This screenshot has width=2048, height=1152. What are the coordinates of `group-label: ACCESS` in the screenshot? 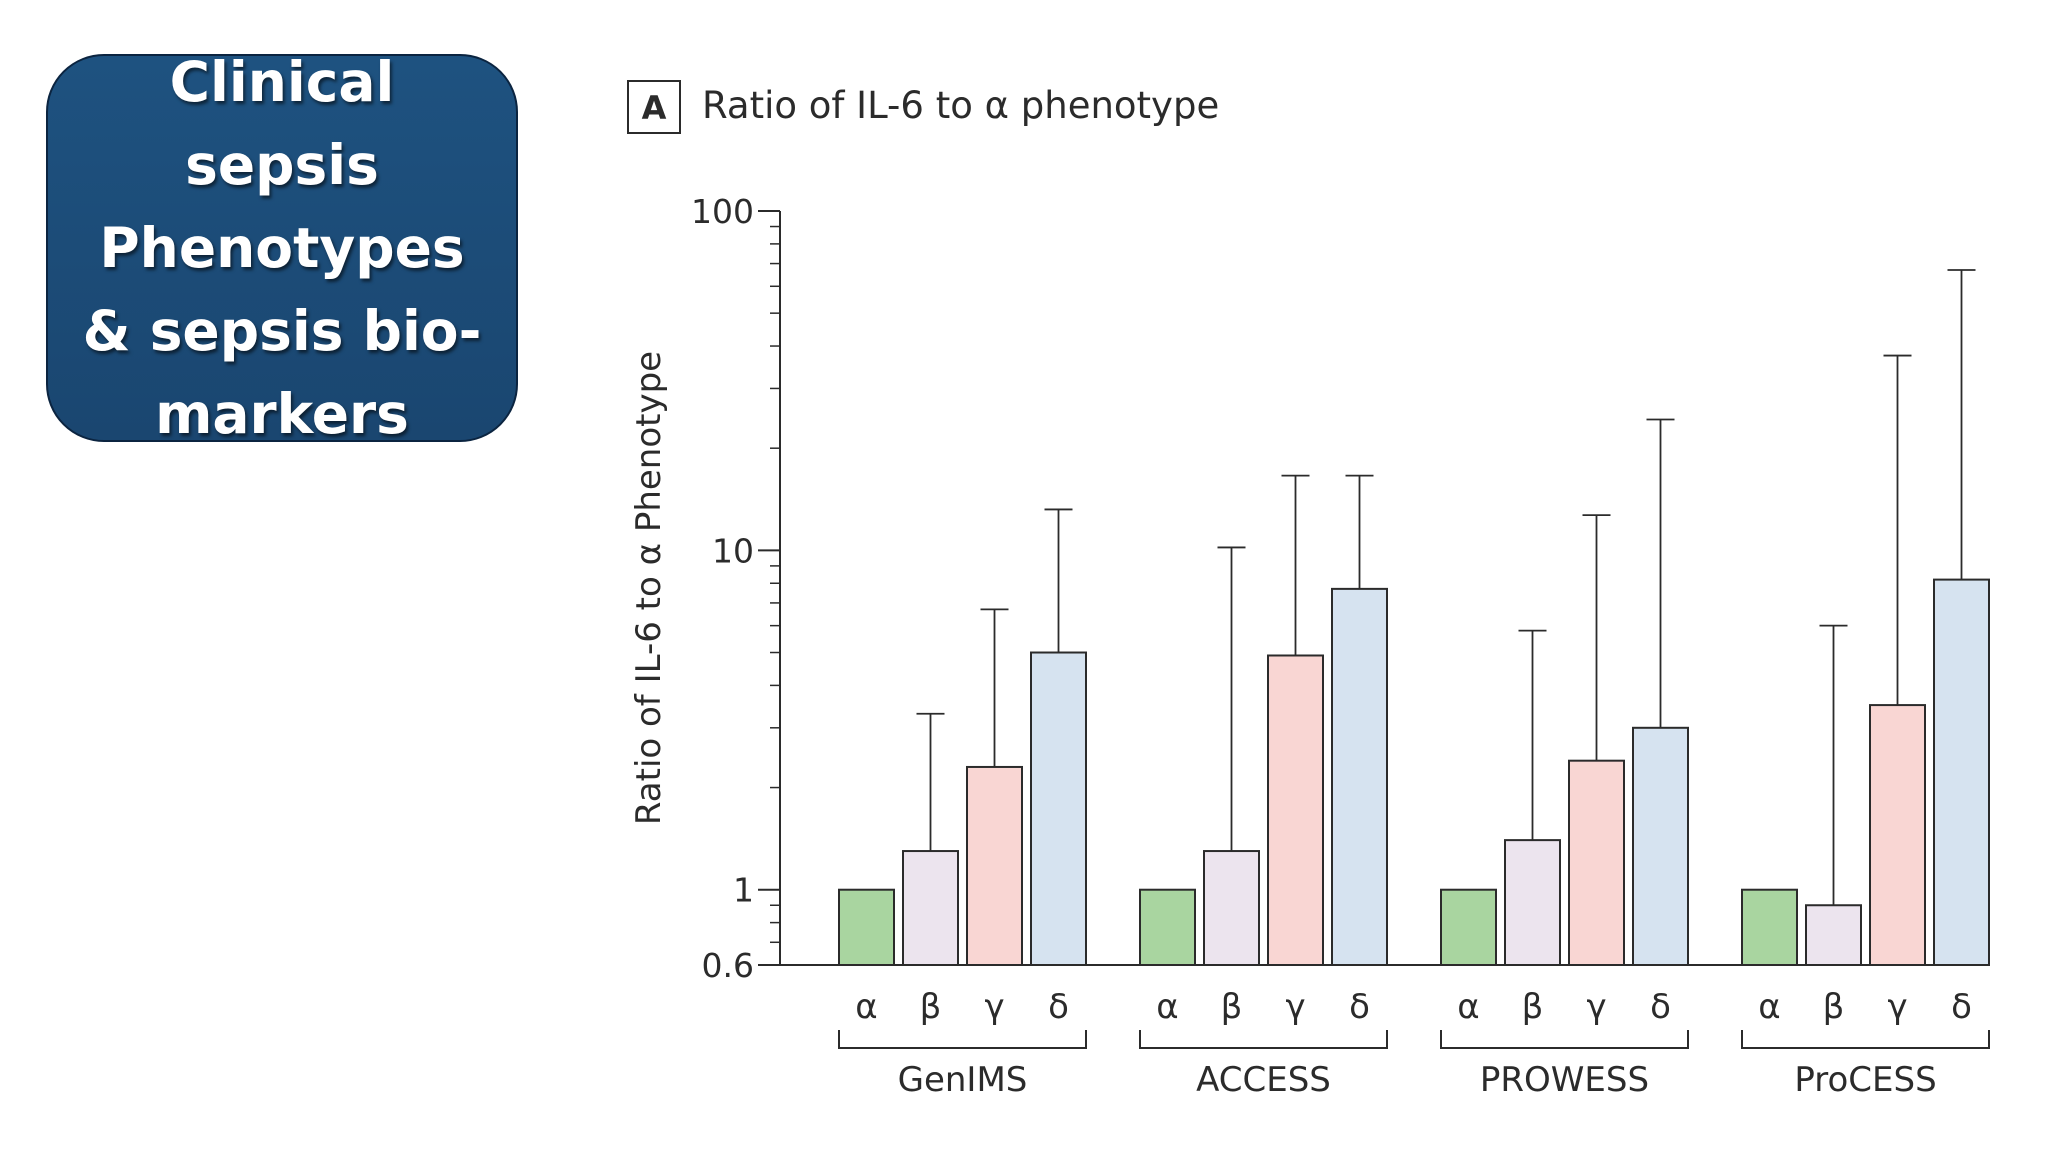 It's located at (1263, 1080).